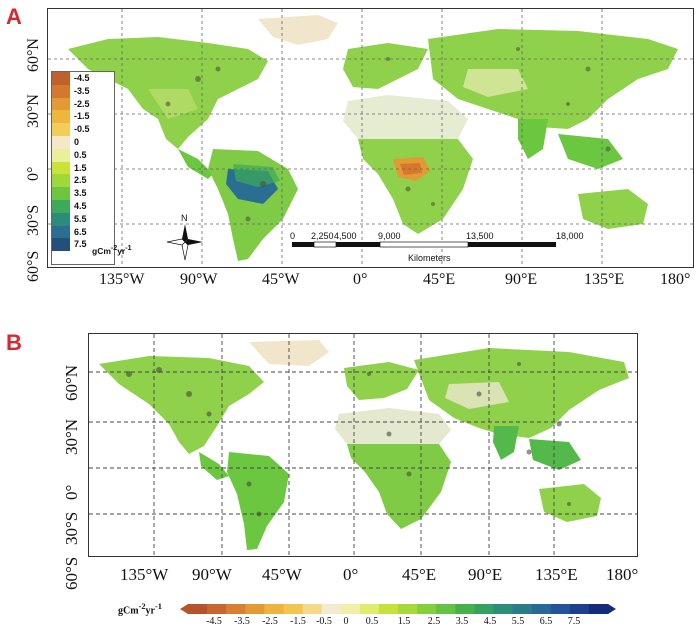 This screenshot has height=640, width=700. What do you see at coordinates (14, 16) in the screenshot?
I see `panel-a-letter: A` at bounding box center [14, 16].